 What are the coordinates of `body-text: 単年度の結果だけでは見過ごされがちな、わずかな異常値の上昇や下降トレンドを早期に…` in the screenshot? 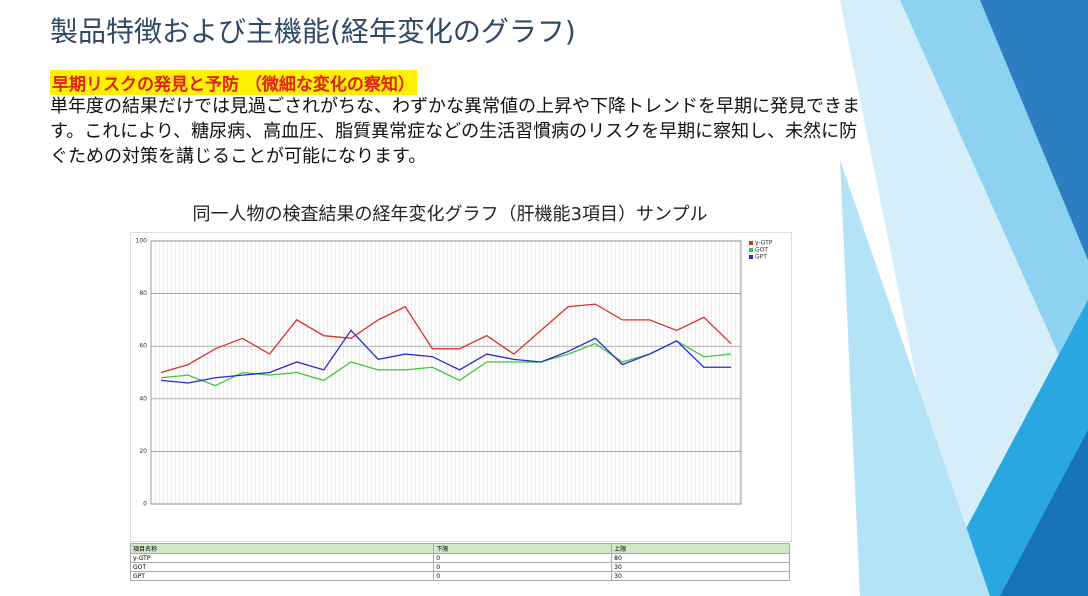 It's located at (455, 131).